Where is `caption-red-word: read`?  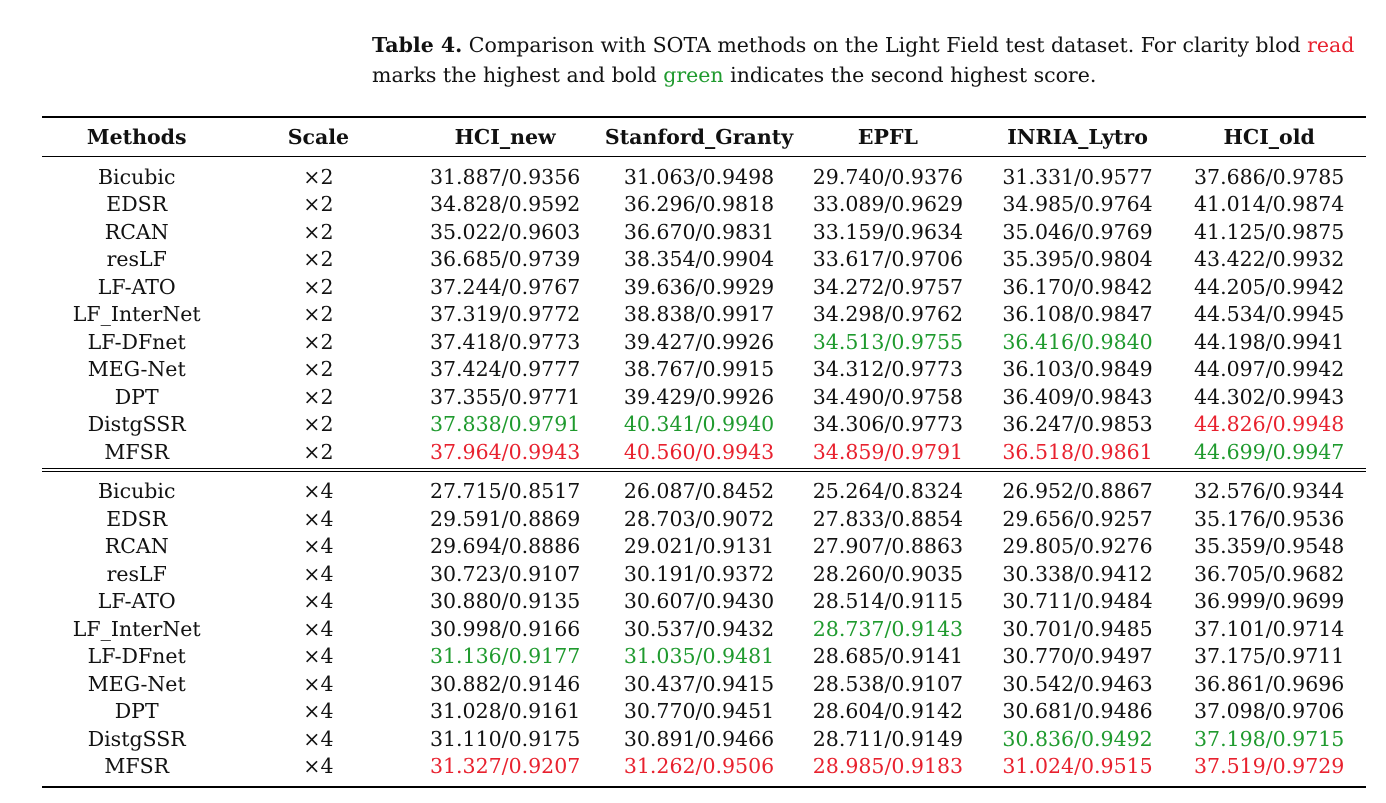
caption-red-word: read is located at coordinates (1331, 45).